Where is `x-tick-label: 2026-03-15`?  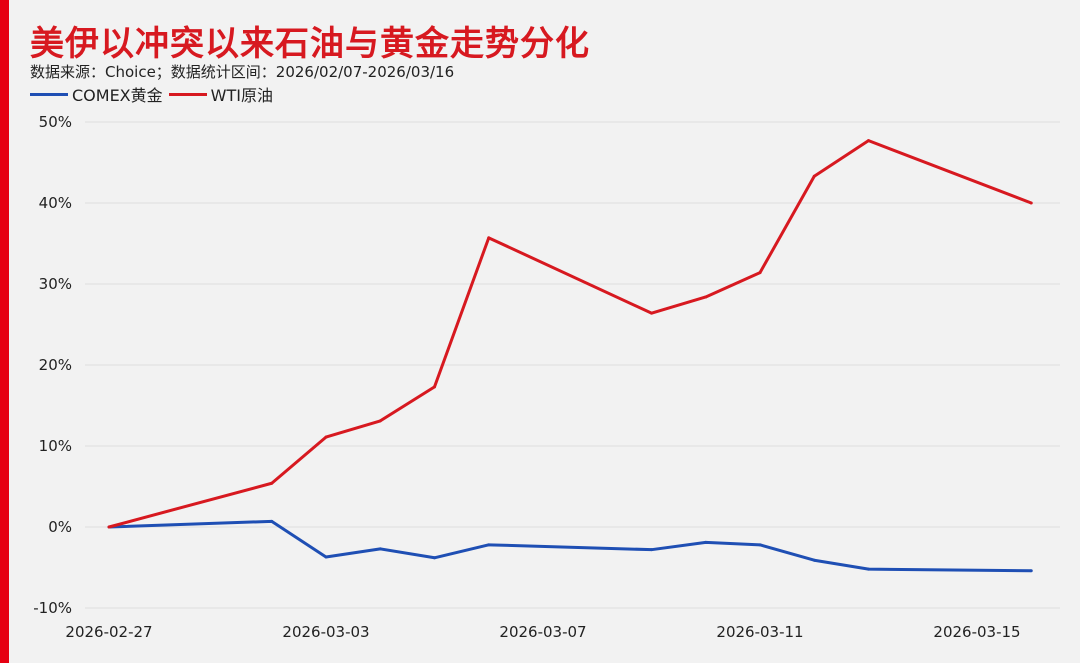
x-tick-label: 2026-03-15 is located at coordinates (976, 632).